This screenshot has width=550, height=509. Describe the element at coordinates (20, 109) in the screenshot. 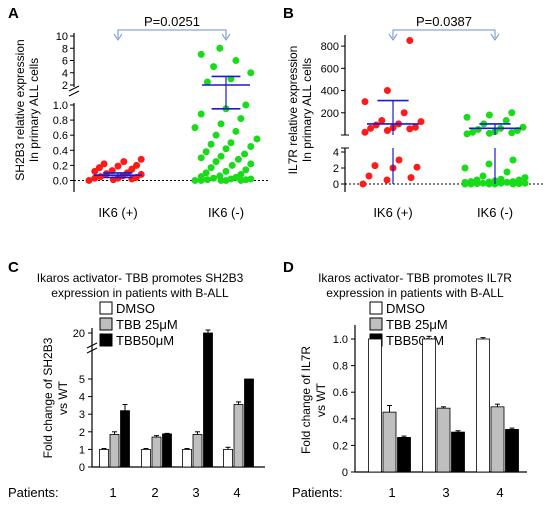

I see `y-axis-label-line: SH2B3 relative expression` at that location.